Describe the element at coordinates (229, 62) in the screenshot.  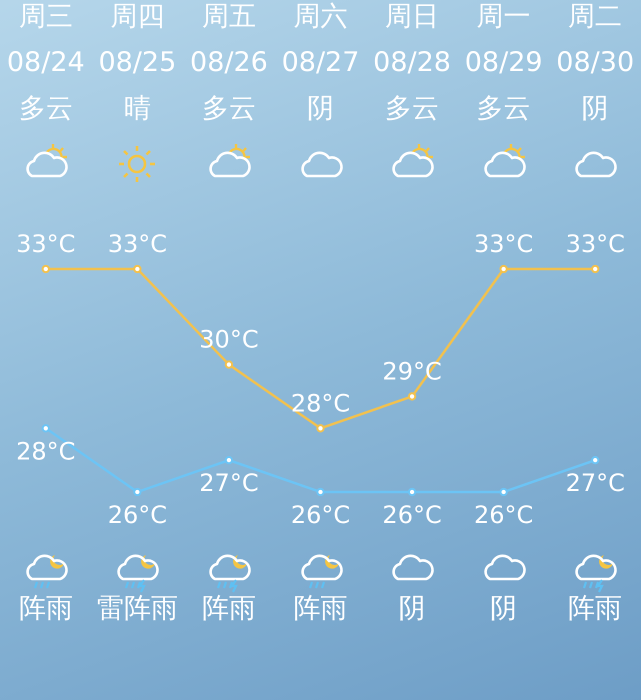
I see `x-tick-label: 周五 08/26 多云` at that location.